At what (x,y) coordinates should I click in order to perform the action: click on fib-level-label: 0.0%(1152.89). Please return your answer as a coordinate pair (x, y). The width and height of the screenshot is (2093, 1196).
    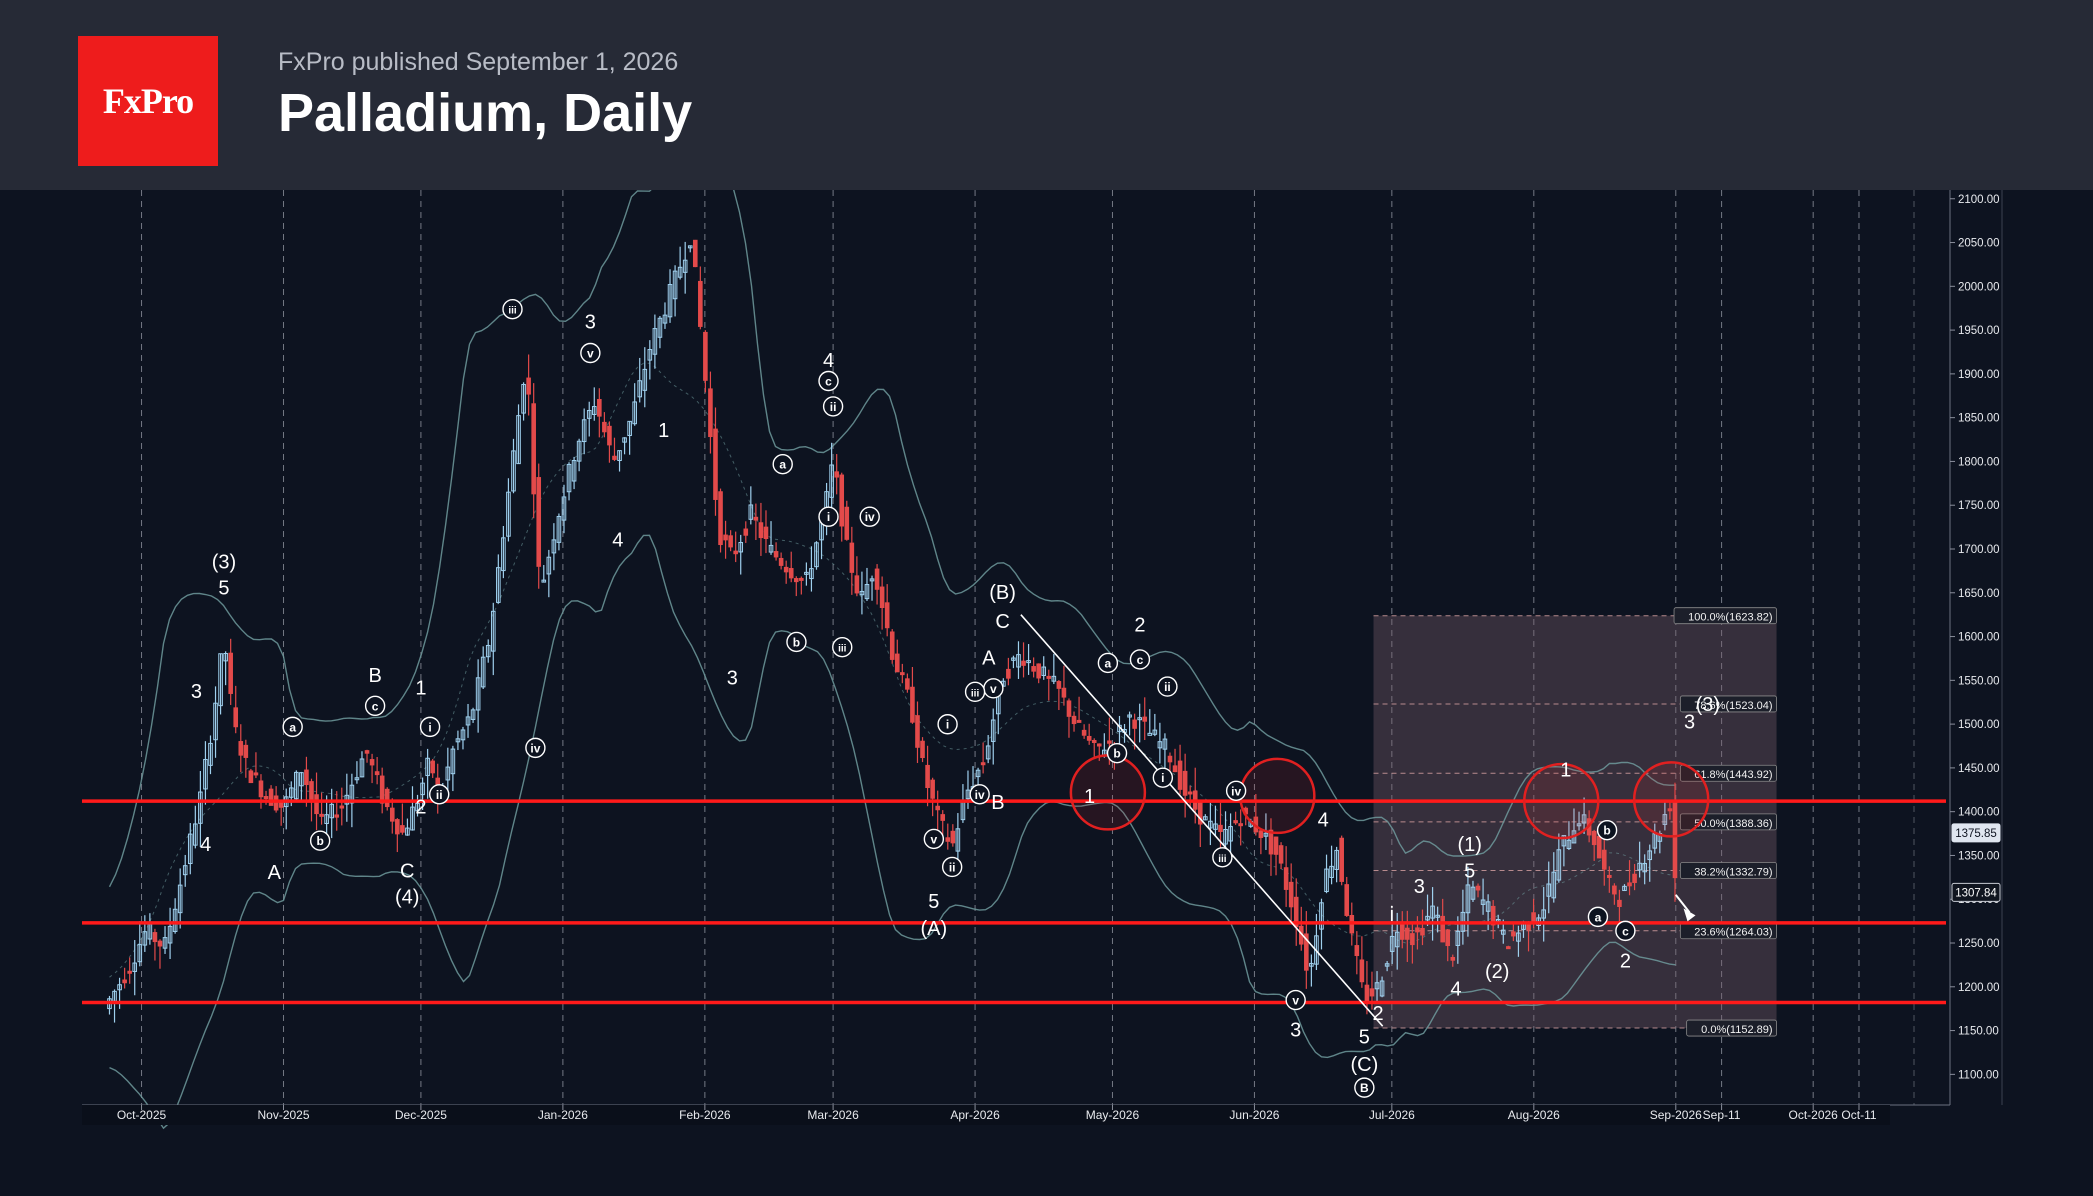
    Looking at the image, I should click on (1736, 1030).